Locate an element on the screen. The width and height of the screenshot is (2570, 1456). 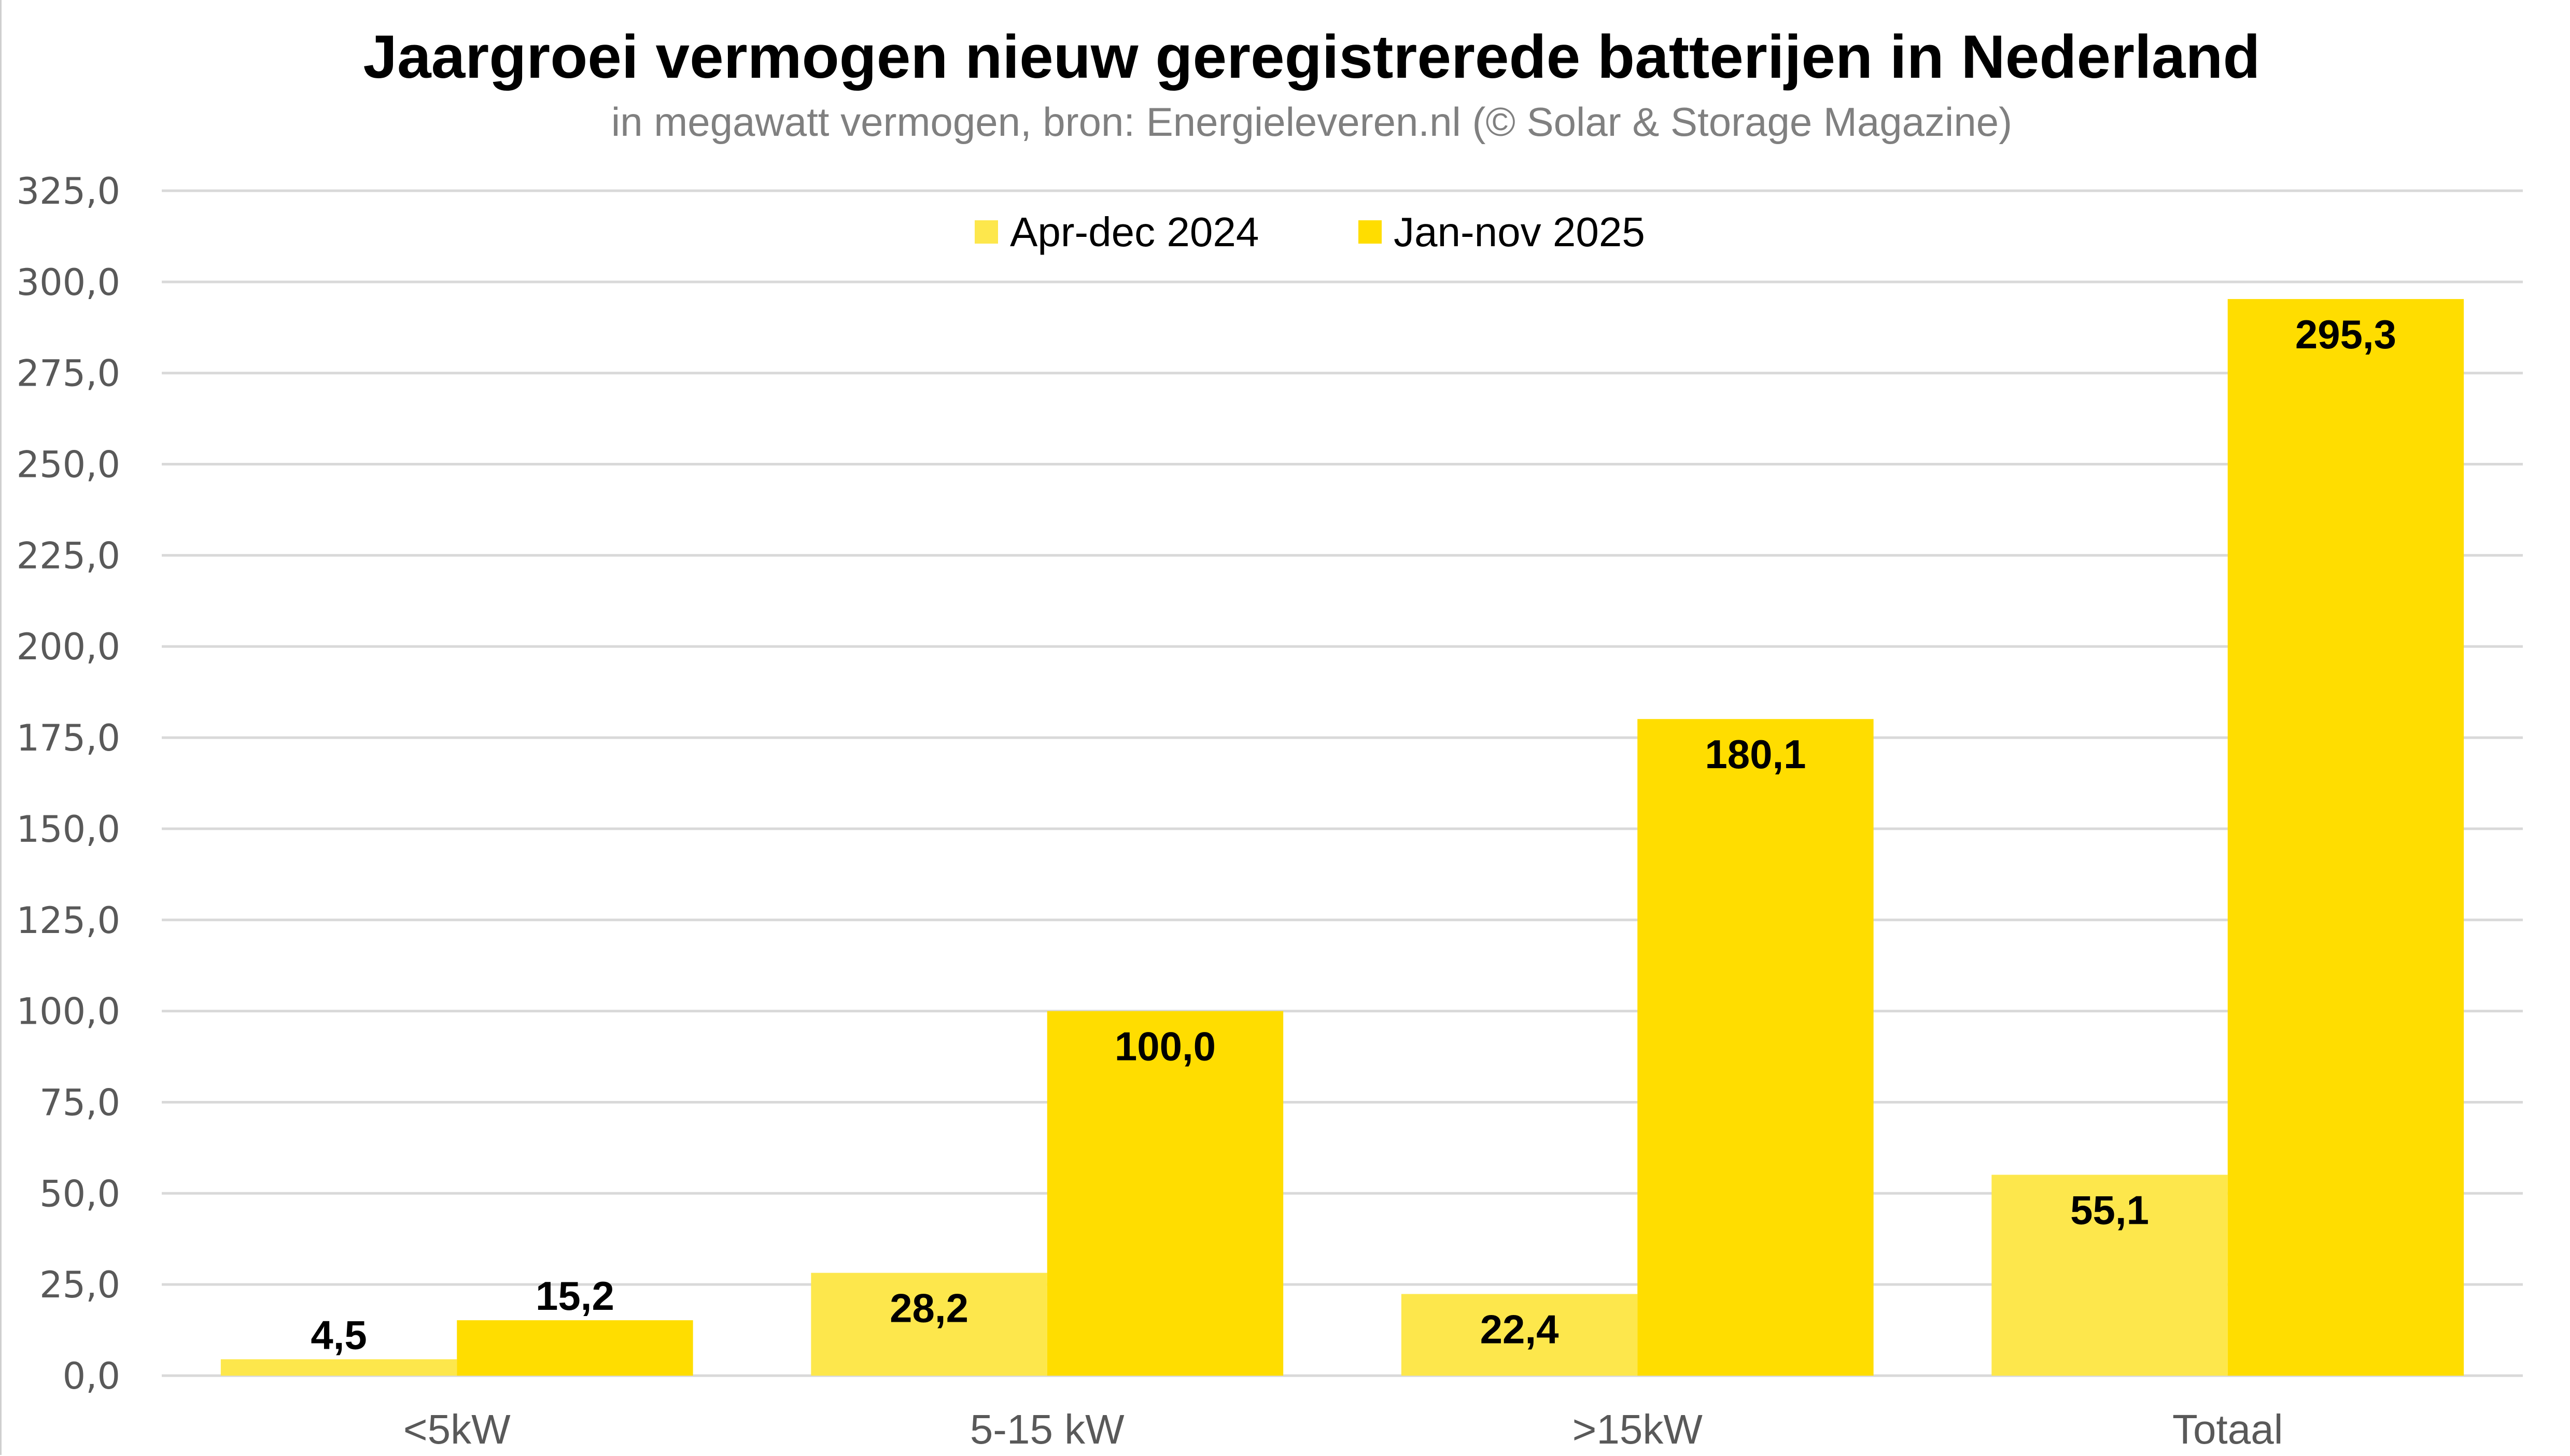
data-label: 100,0 is located at coordinates (1165, 1046).